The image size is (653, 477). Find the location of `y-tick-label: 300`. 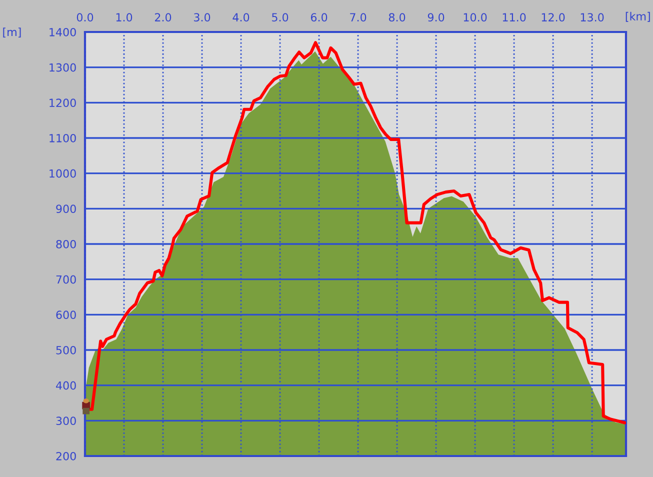

y-tick-label: 300 is located at coordinates (66, 421).